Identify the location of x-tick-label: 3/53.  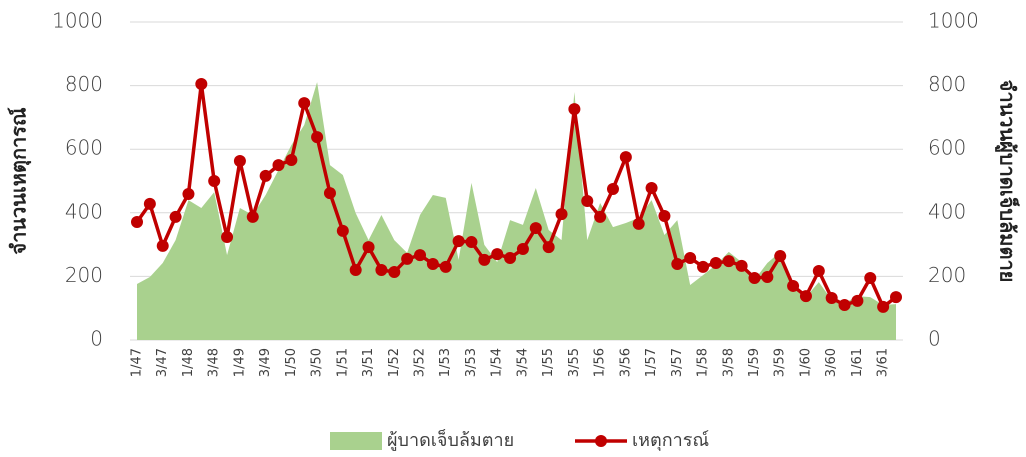
(471, 362).